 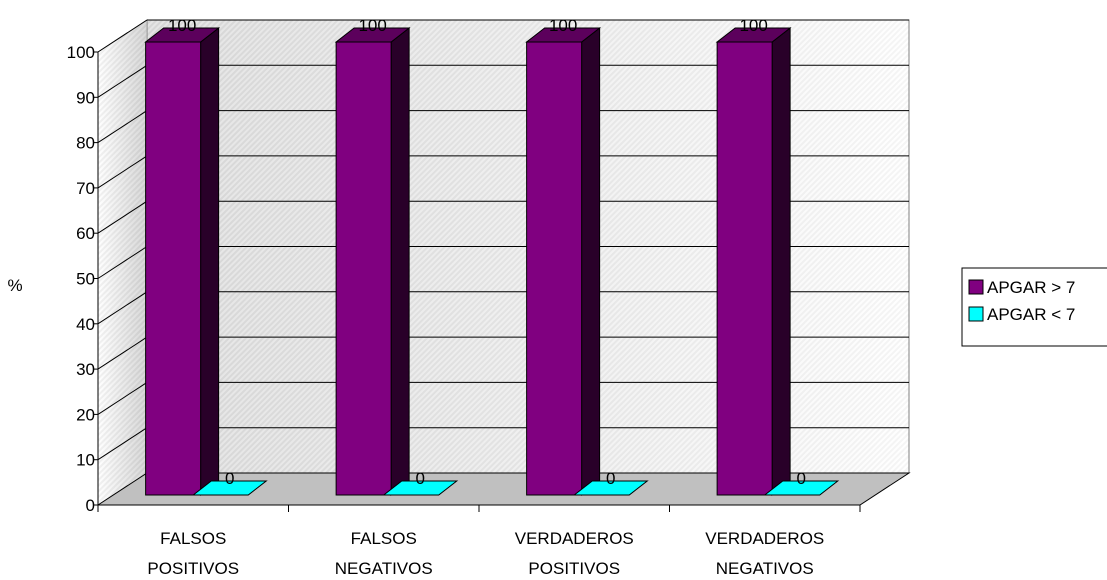 I want to click on y-ticks: 0 10 20 30 40 50 60 70 80 90 100, so click(x=82, y=279).